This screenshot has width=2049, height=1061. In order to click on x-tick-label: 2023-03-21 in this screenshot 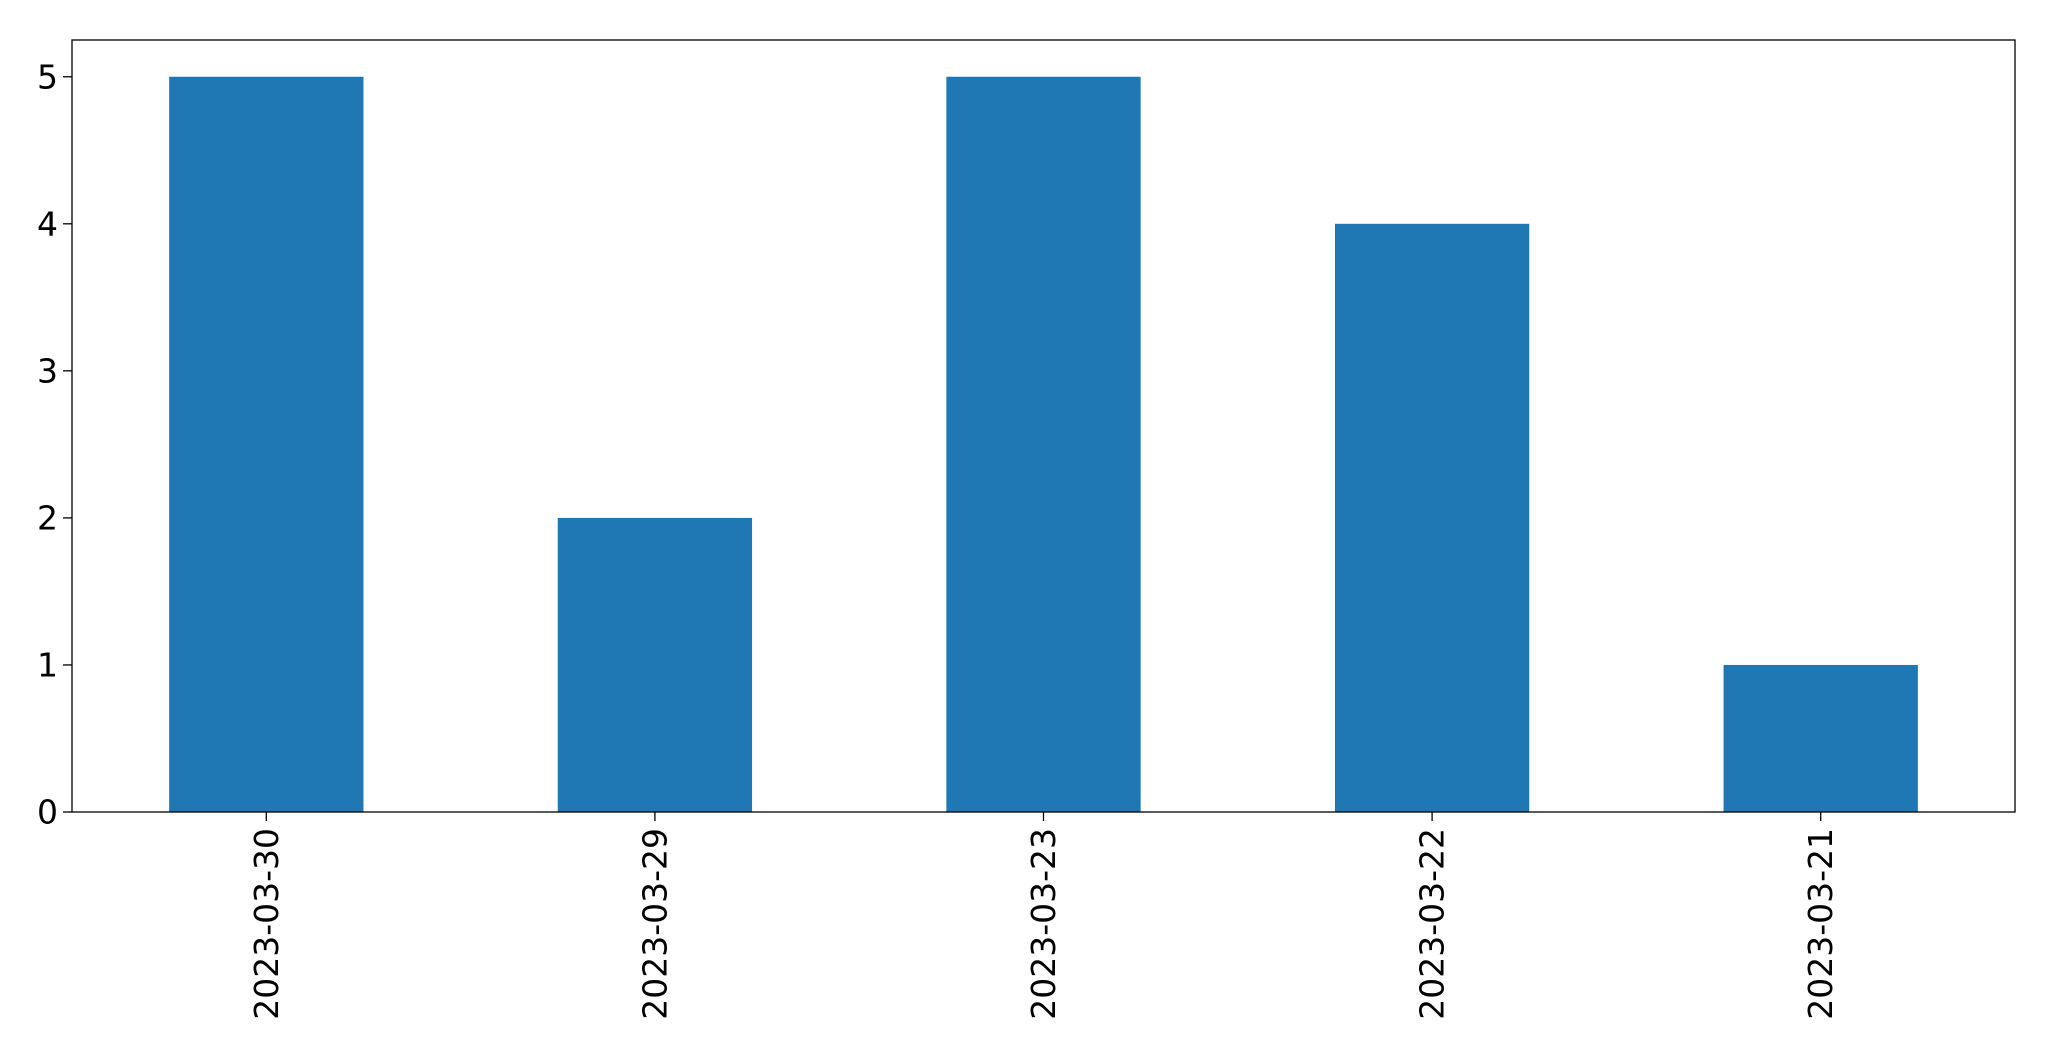, I will do `click(1820, 924)`.